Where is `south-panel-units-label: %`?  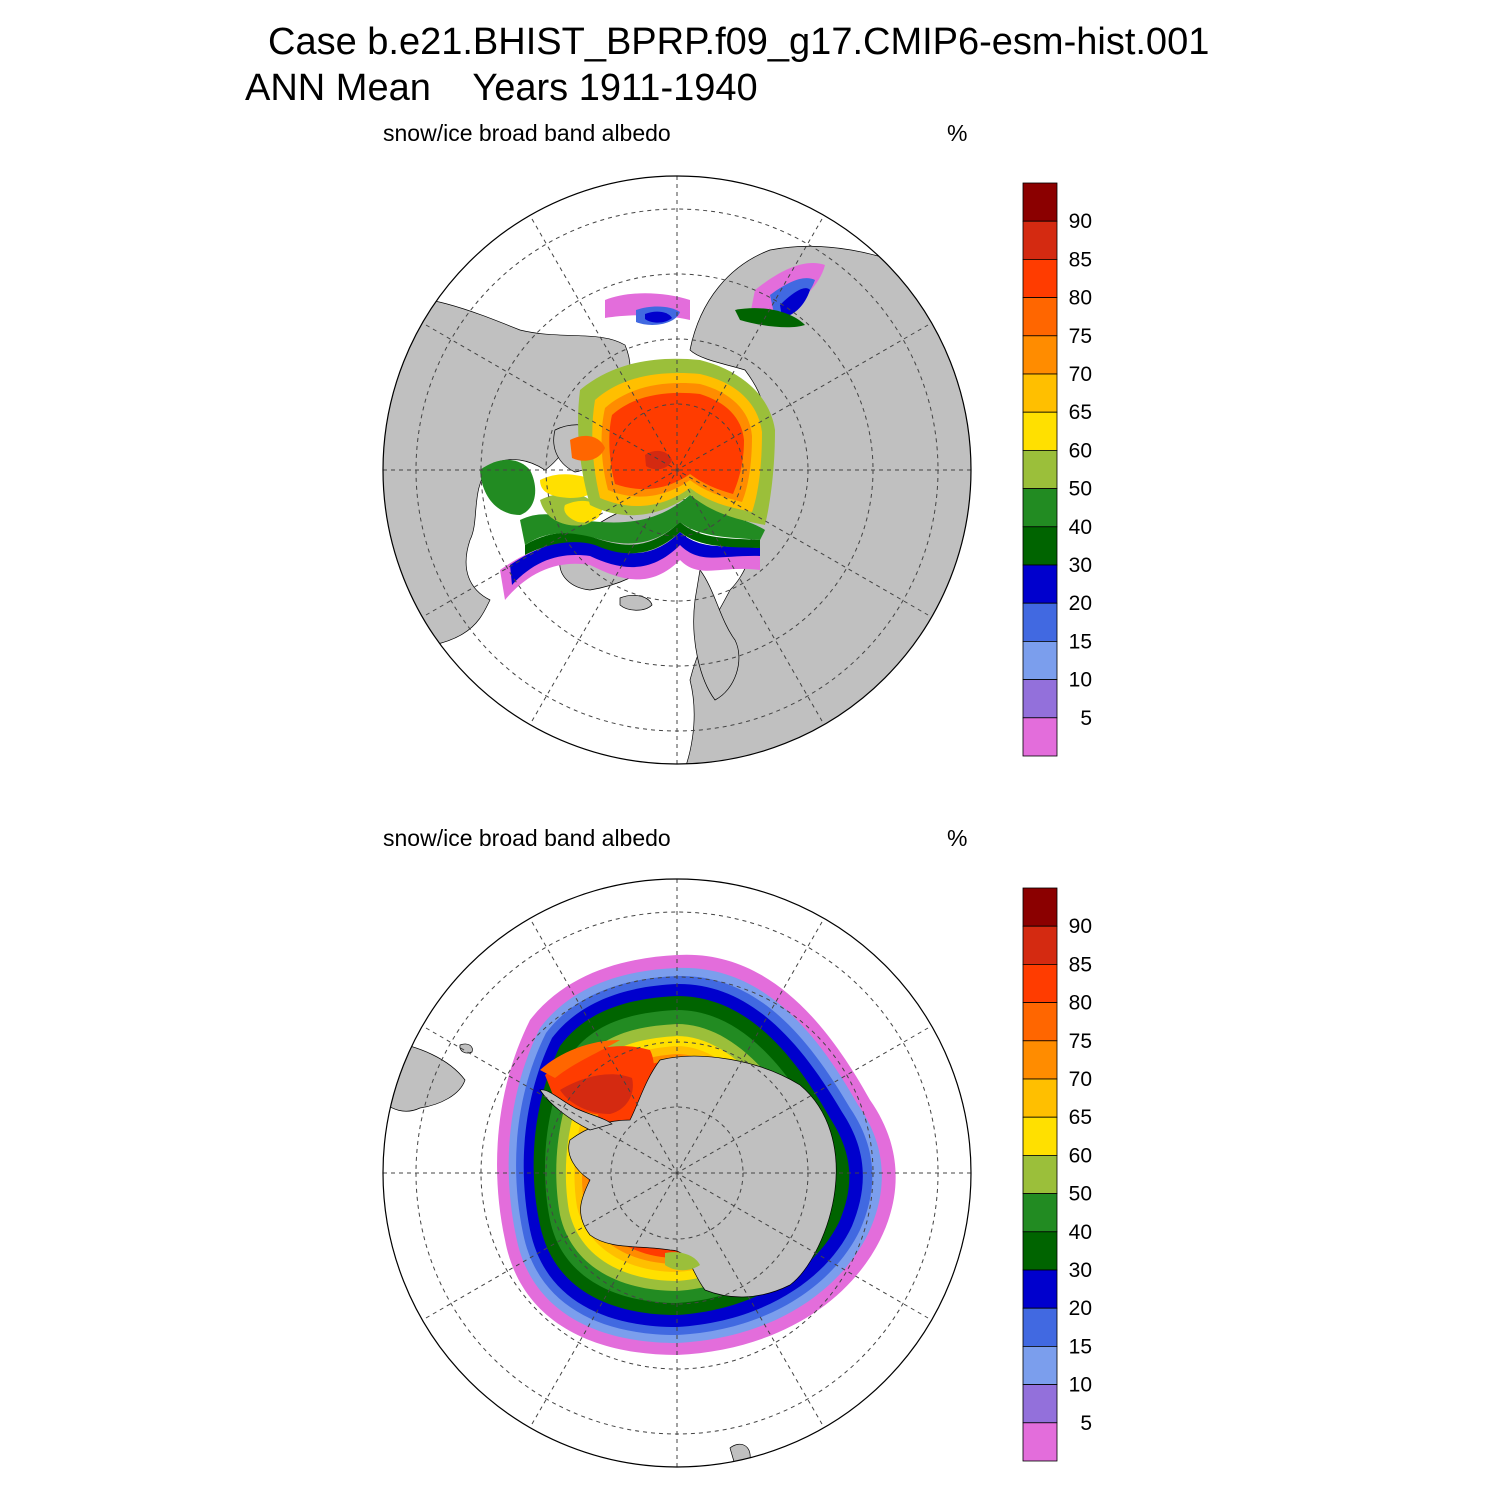
south-panel-units-label: % is located at coordinates (957, 838).